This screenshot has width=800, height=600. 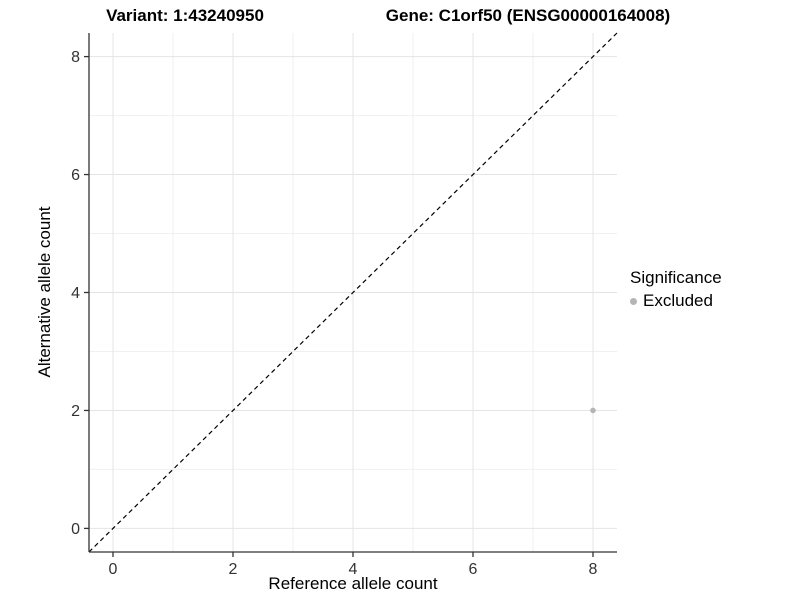 I want to click on y-tick-label: 6, so click(x=75, y=175).